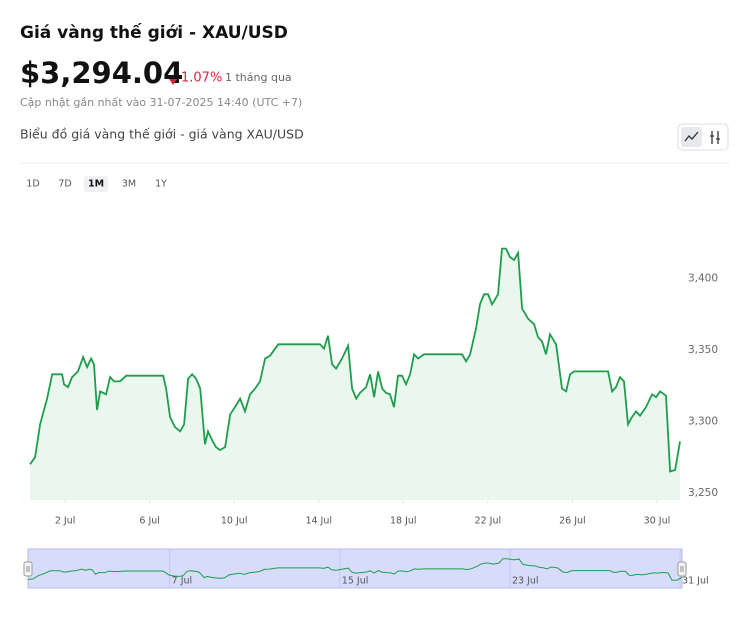 The width and height of the screenshot is (750, 634). I want to click on range-button: 1Y, so click(161, 184).